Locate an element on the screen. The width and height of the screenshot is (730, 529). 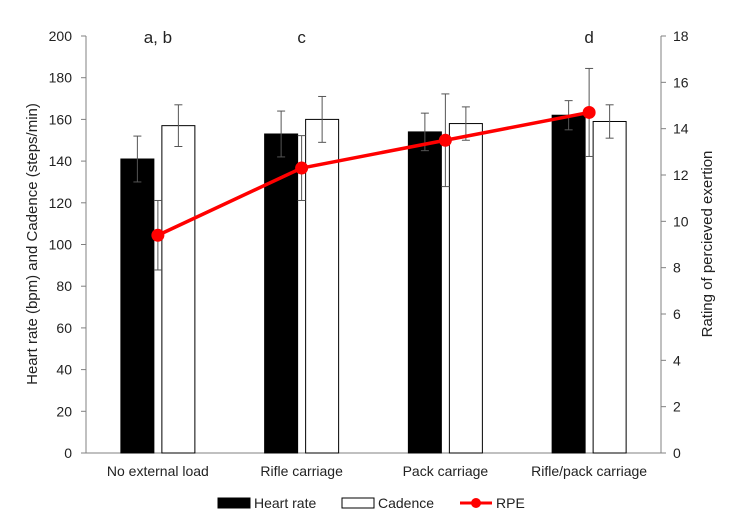
right-tick-label: 0 is located at coordinates (677, 453).